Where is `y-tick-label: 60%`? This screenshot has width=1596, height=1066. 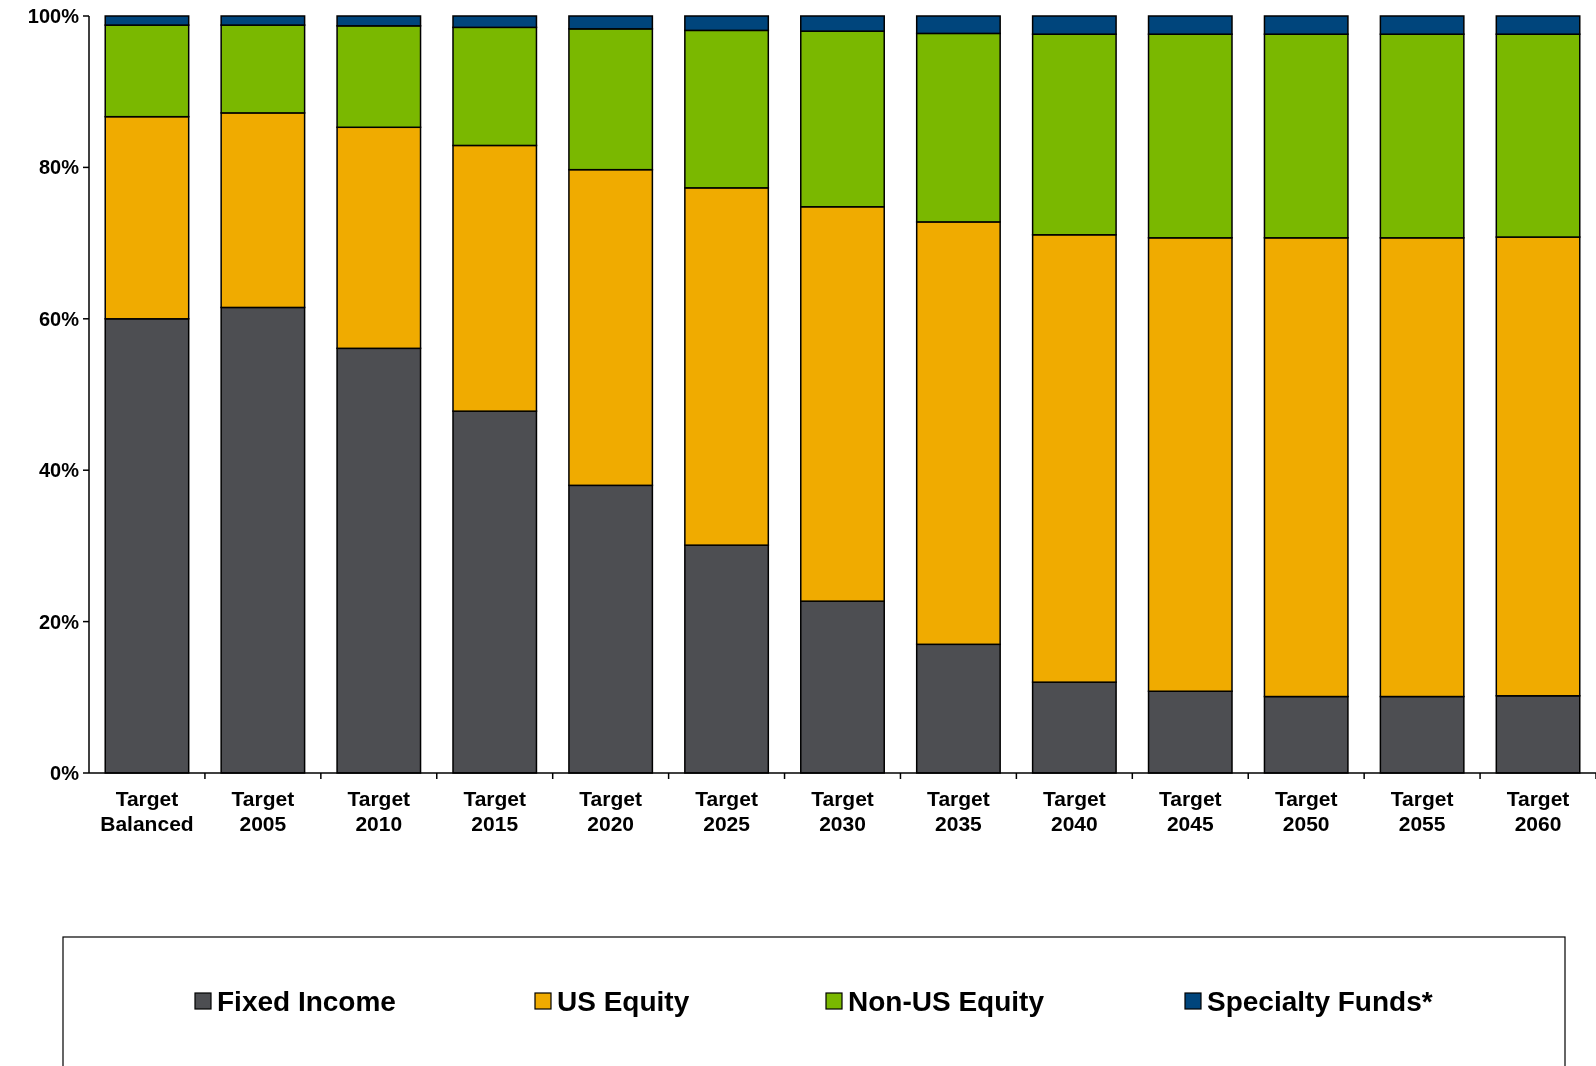 y-tick-label: 60% is located at coordinates (59, 318).